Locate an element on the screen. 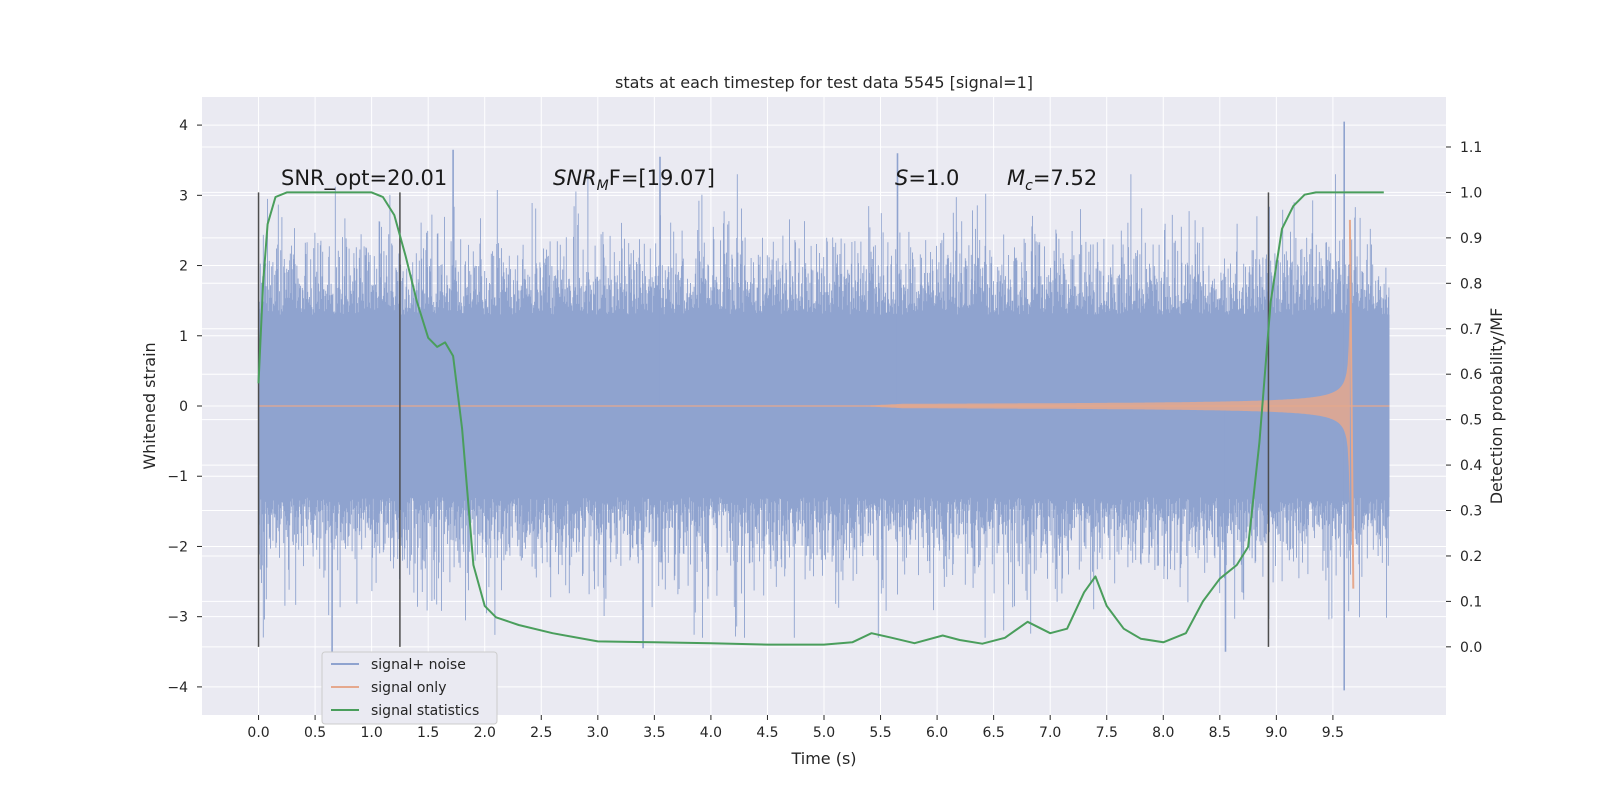 The image size is (1600, 800). y-axis-label: Whitened strain is located at coordinates (149, 405).